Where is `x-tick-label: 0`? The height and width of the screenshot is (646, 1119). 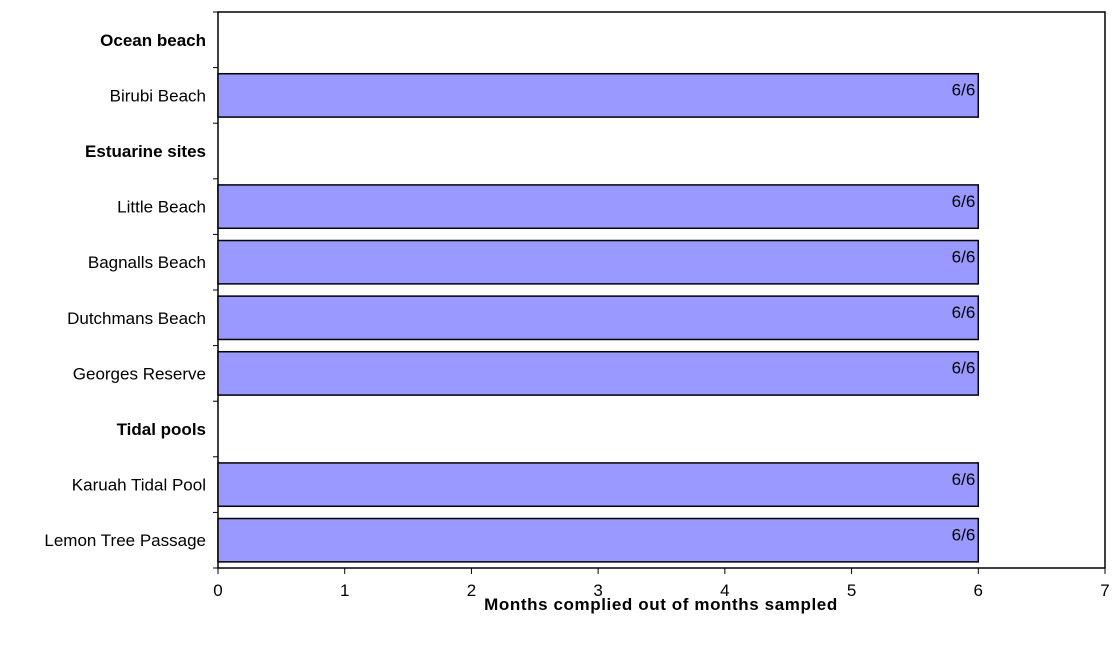
x-tick-label: 0 is located at coordinates (217, 590).